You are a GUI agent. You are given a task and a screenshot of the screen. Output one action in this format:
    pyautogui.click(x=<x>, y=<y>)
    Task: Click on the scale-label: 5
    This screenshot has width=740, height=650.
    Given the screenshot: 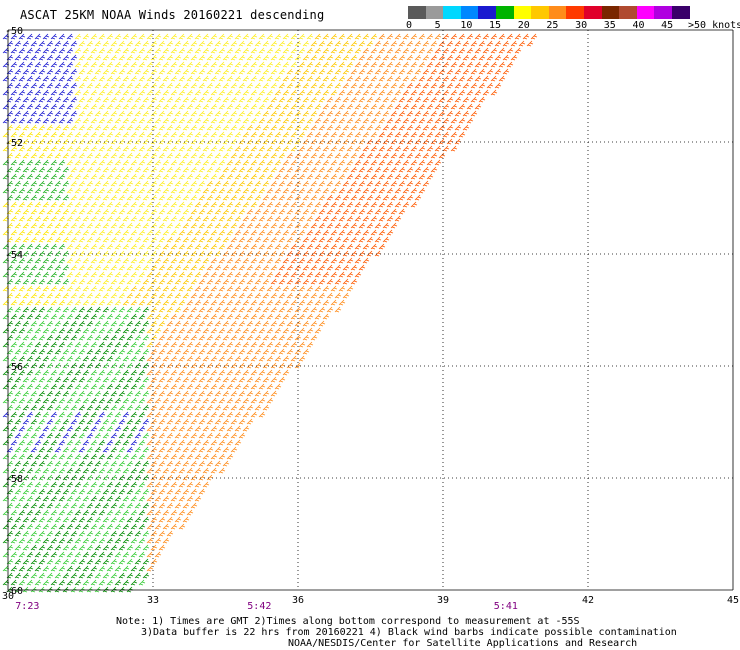 What is the action you would take?
    pyautogui.click(x=437, y=25)
    